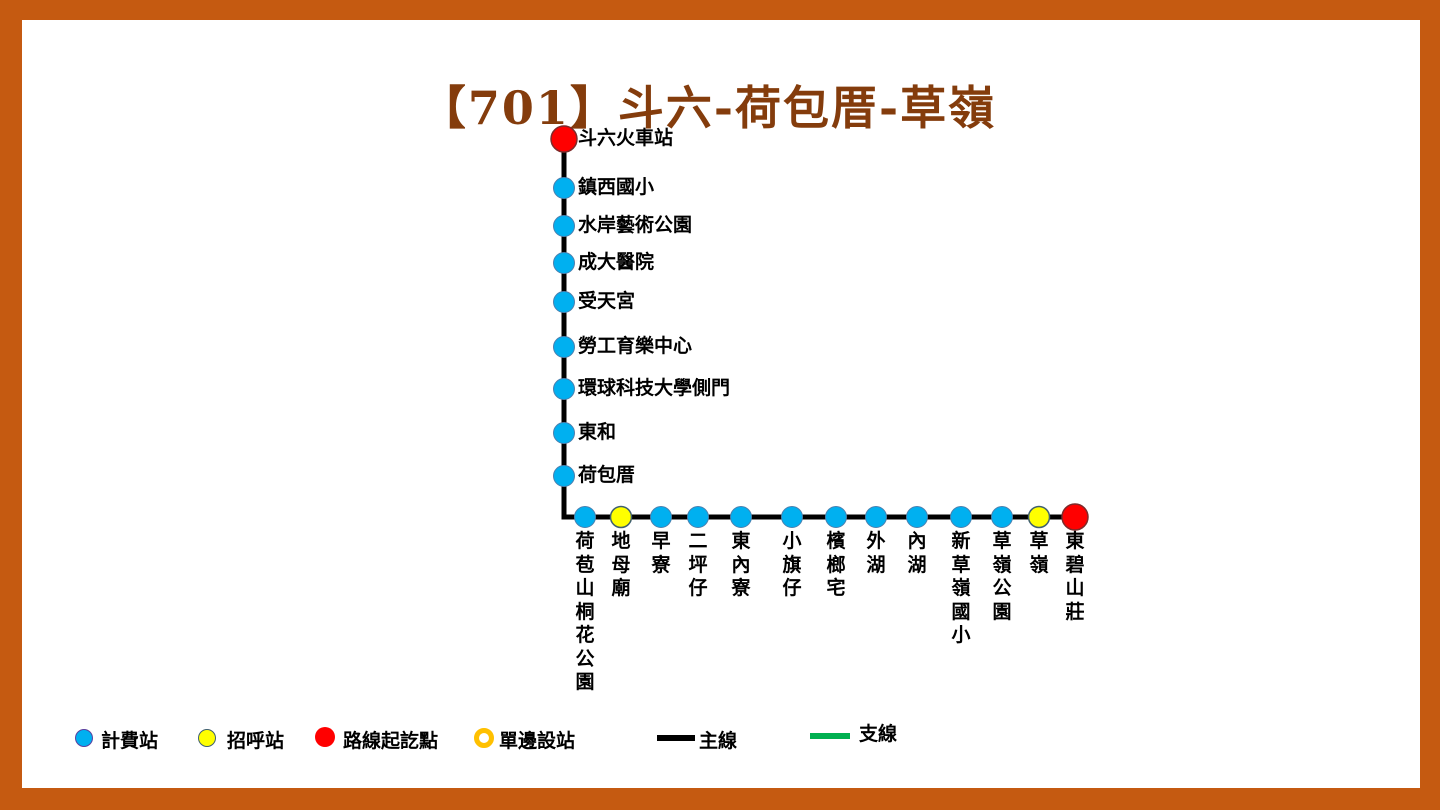 This screenshot has height=810, width=1440. Describe the element at coordinates (661, 553) in the screenshot. I see `stop-label: 早寮` at that location.